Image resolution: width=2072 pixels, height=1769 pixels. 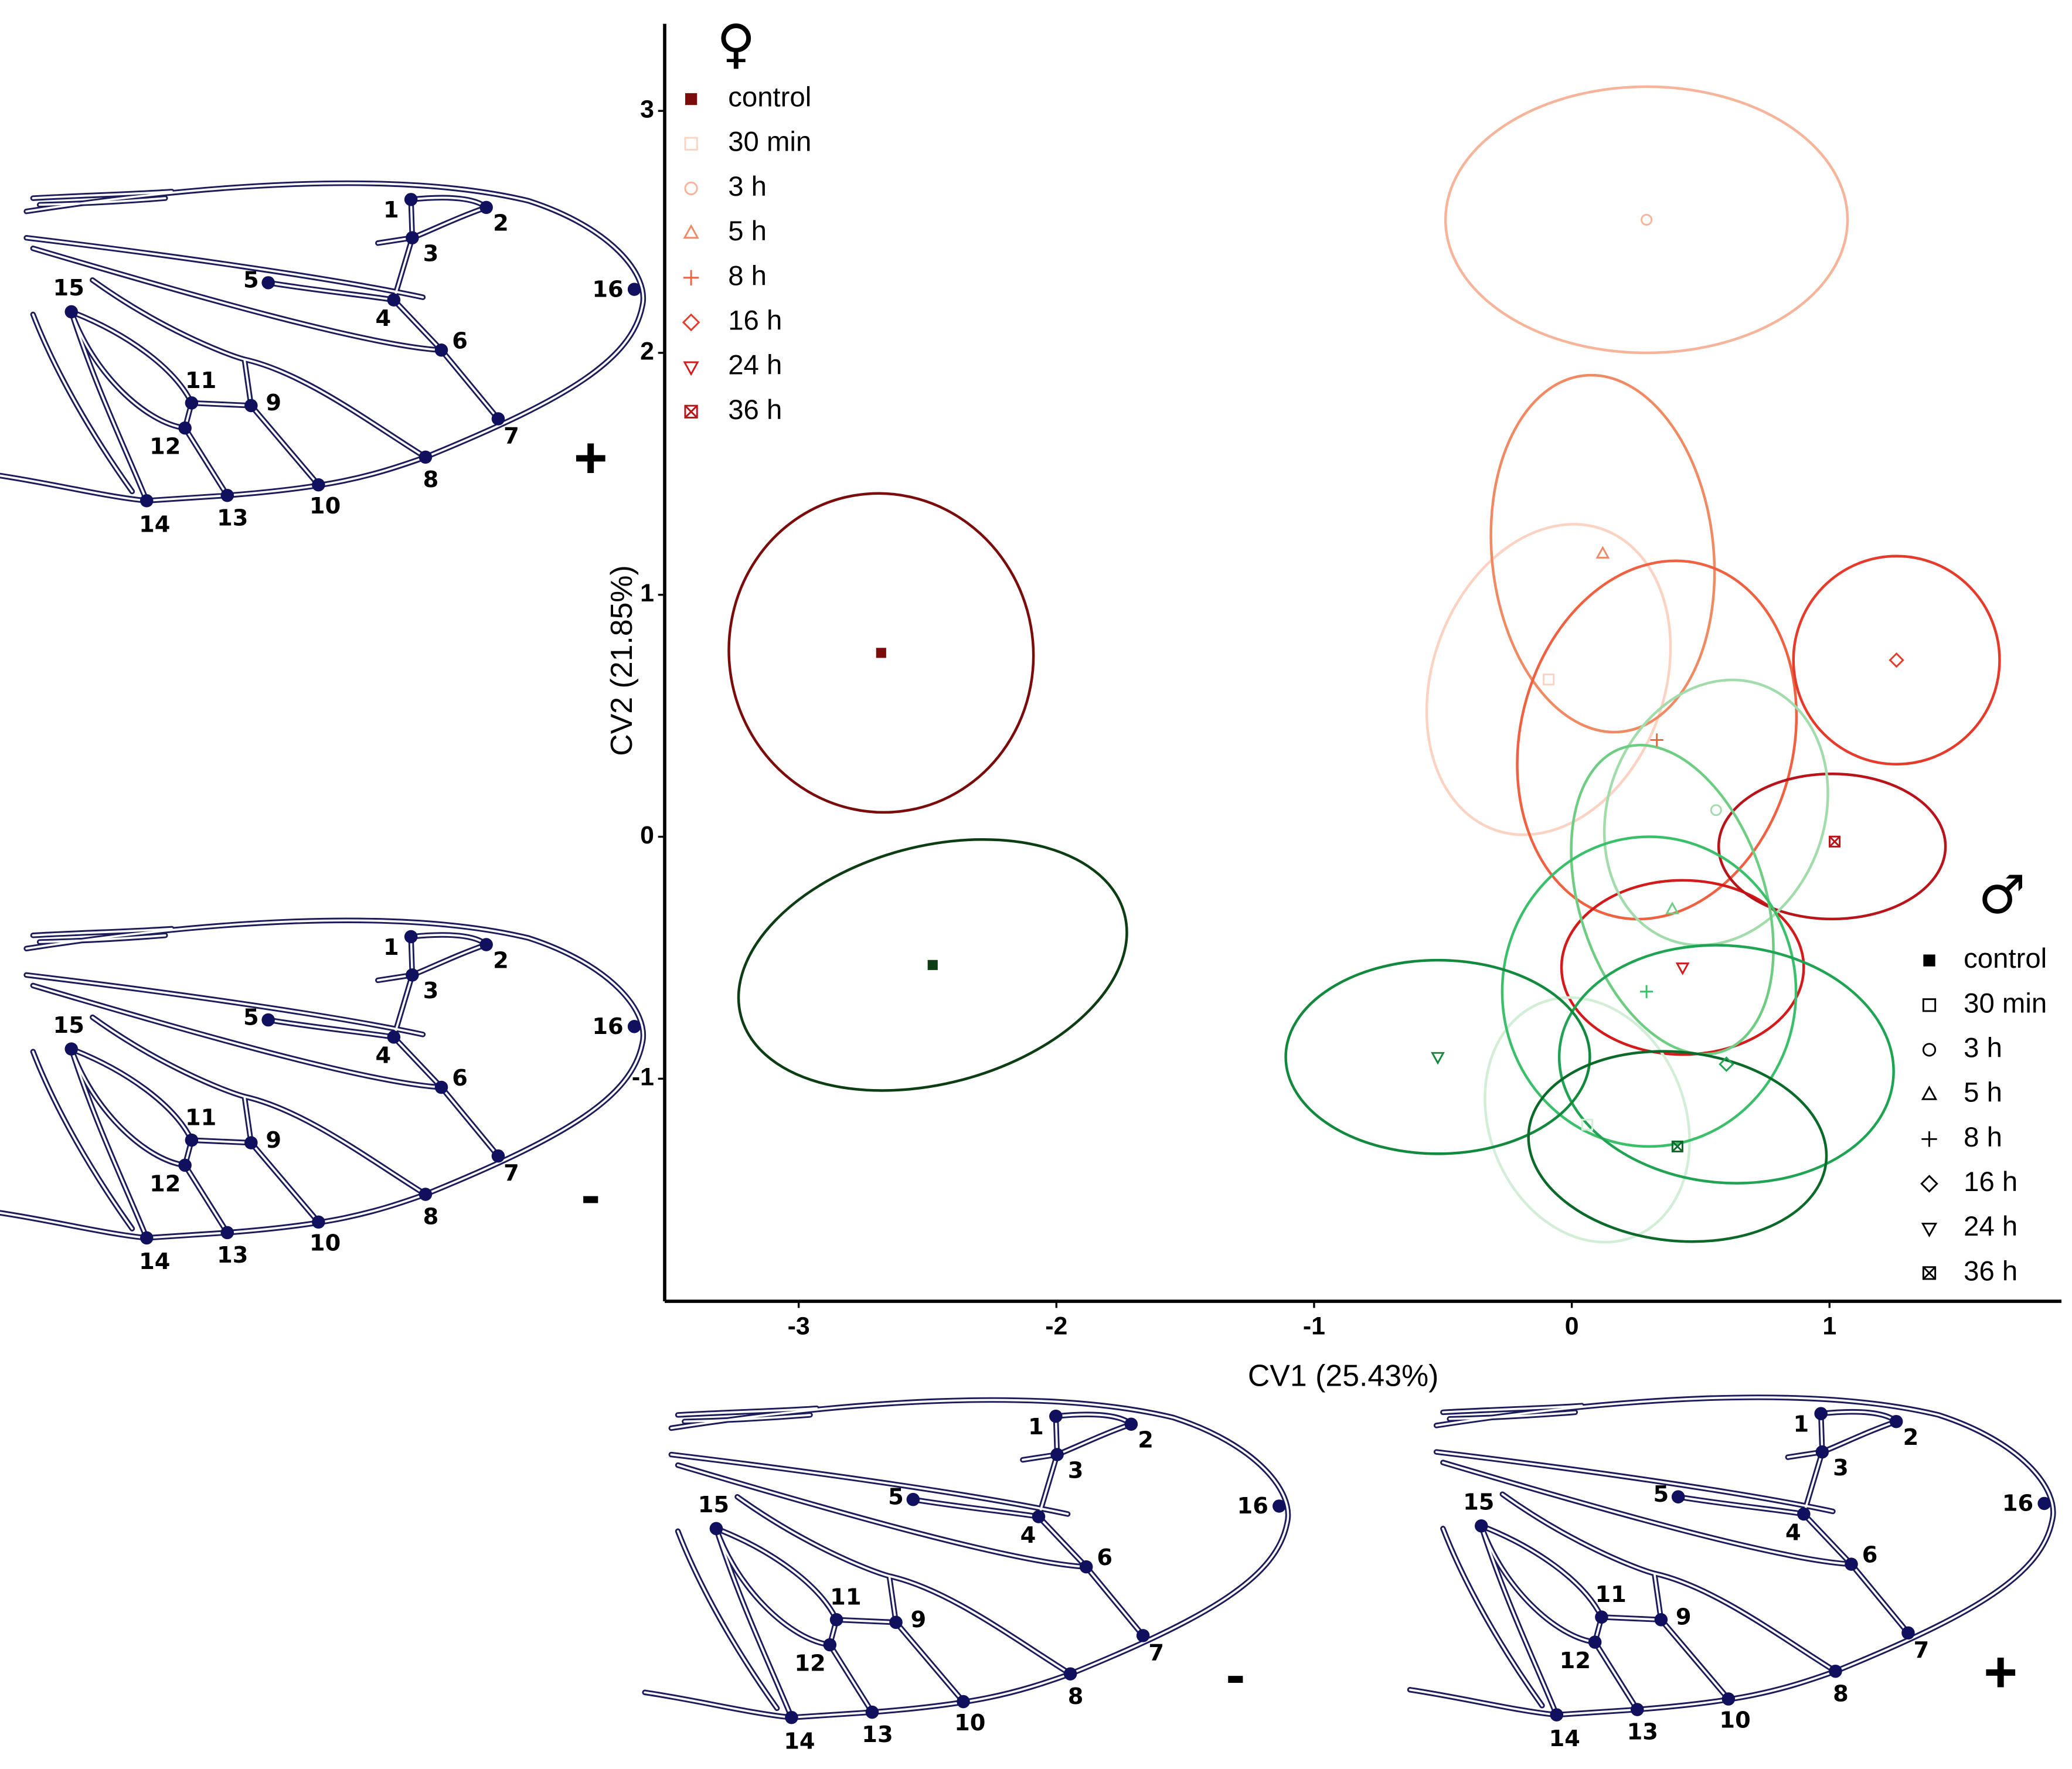 What do you see at coordinates (755, 321) in the screenshot?
I see `legend-label: 16 h` at bounding box center [755, 321].